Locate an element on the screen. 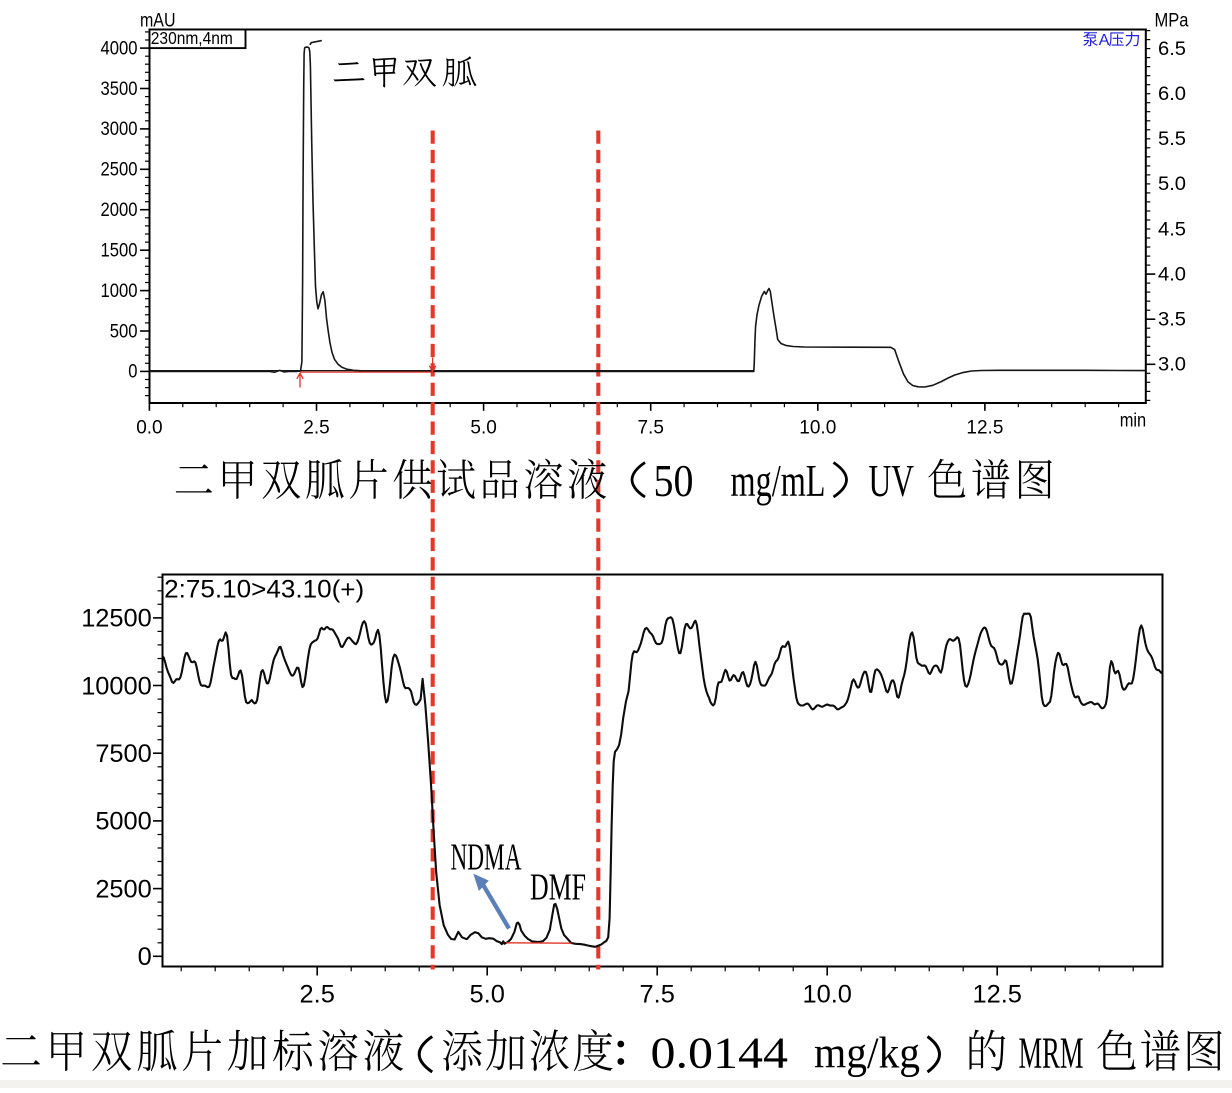 The image size is (1232, 1093). svg-text: MRM is located at coordinates (1051, 1053).